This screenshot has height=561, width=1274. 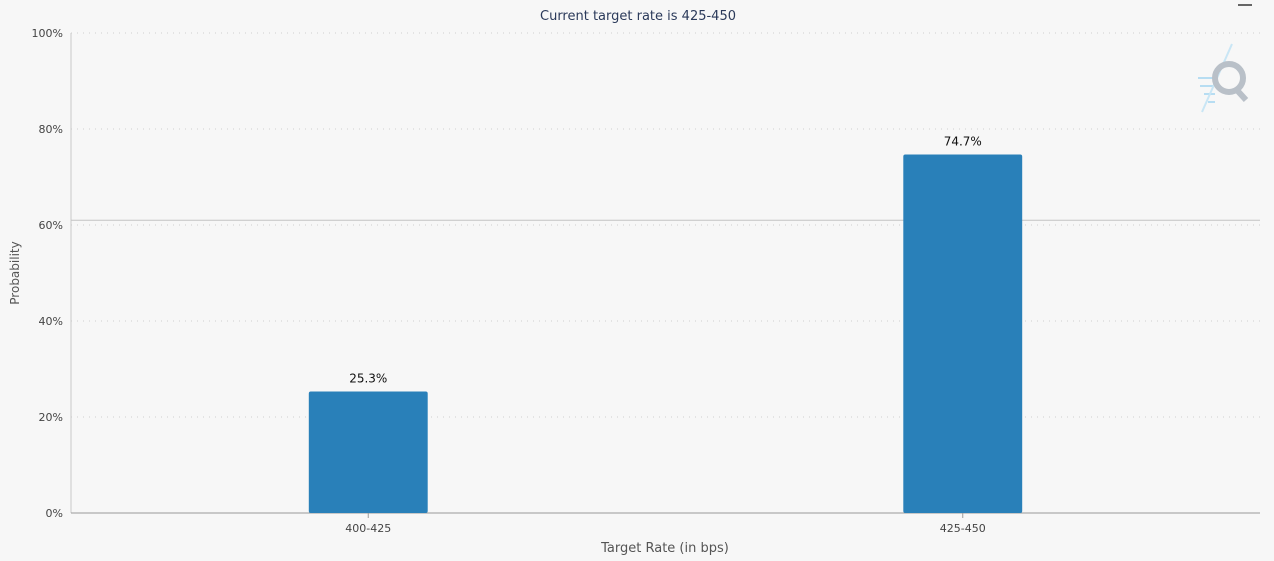 I want to click on y-axis-ticks: 0% 20% 40% 60% 80% 100%, so click(x=47, y=273).